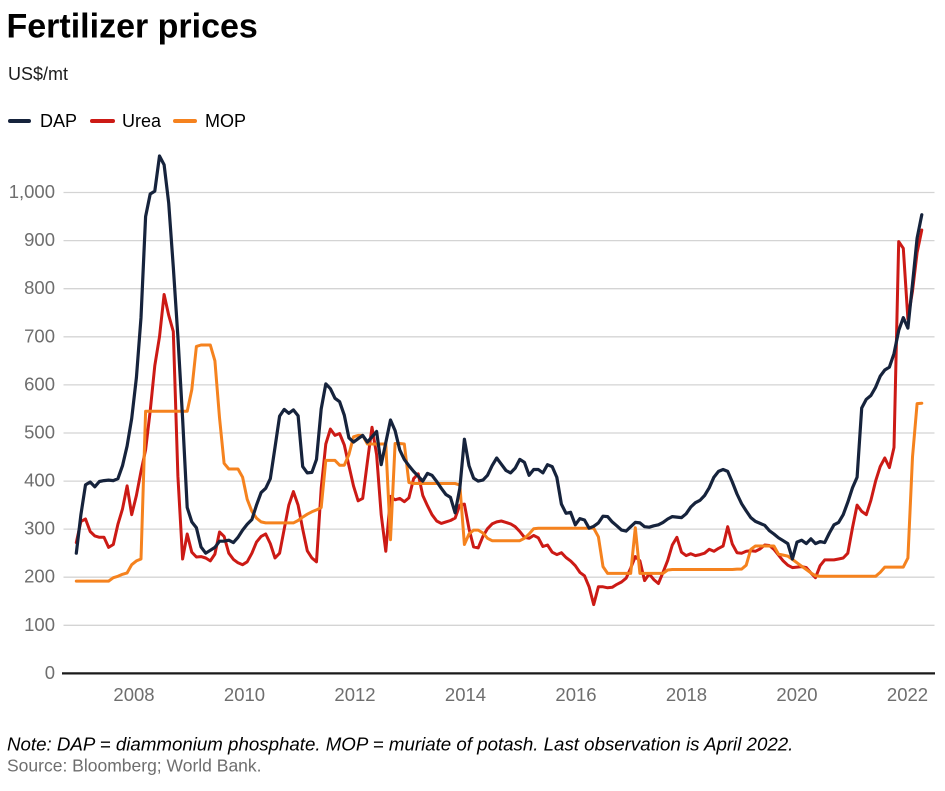  I want to click on svg-text: 2016, so click(575, 694).